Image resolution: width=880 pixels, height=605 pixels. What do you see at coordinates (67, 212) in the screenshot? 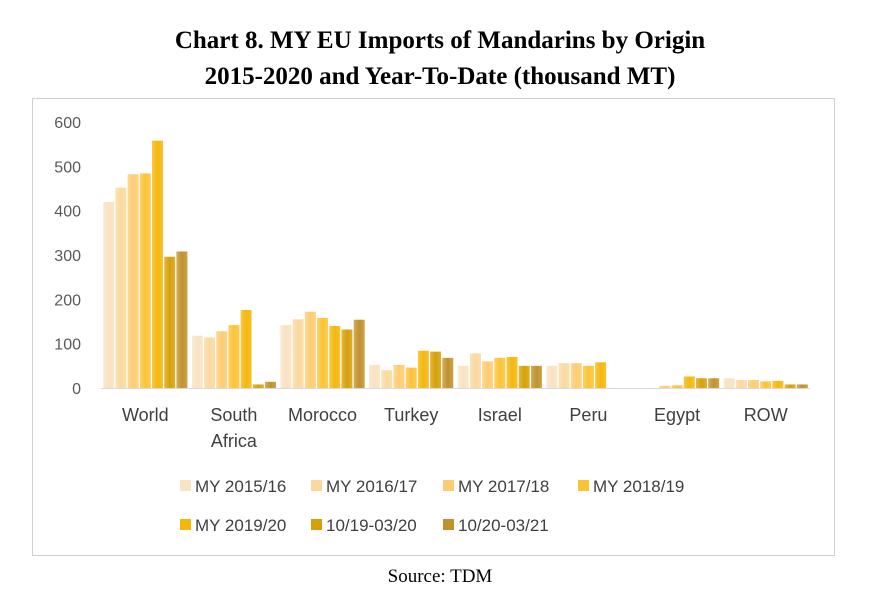
I see `y-tick-label: 400` at bounding box center [67, 212].